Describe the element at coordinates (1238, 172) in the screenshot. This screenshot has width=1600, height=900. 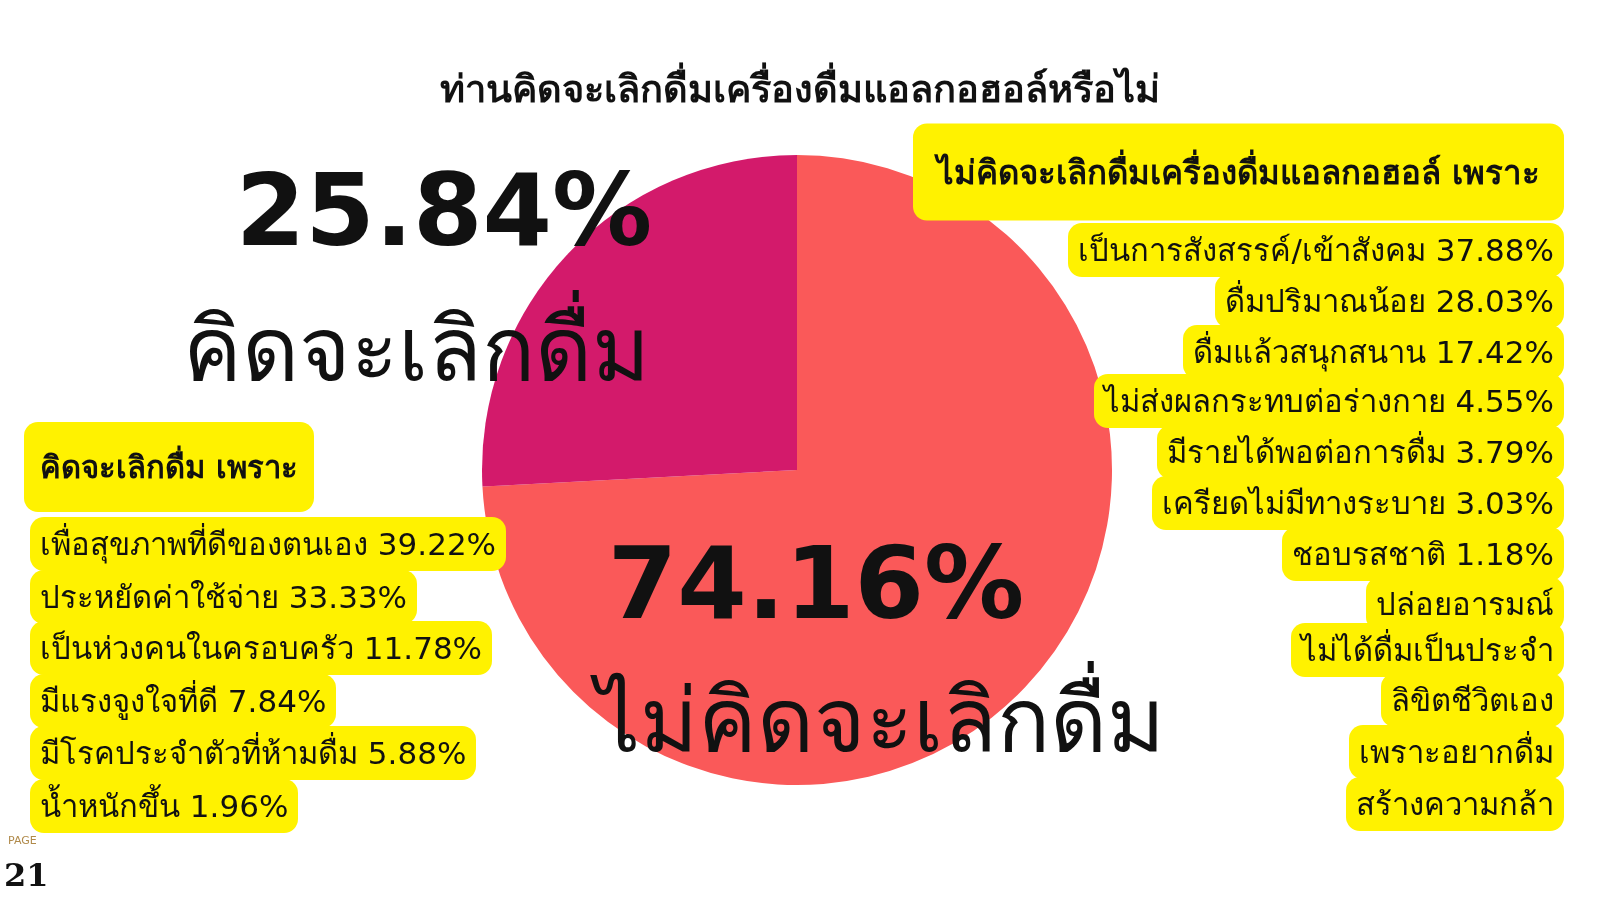
I see `text: ไม่คิดจะเลิกดื่มเครื่องดื่มแอลกอฮอล์ เพราะ` at that location.